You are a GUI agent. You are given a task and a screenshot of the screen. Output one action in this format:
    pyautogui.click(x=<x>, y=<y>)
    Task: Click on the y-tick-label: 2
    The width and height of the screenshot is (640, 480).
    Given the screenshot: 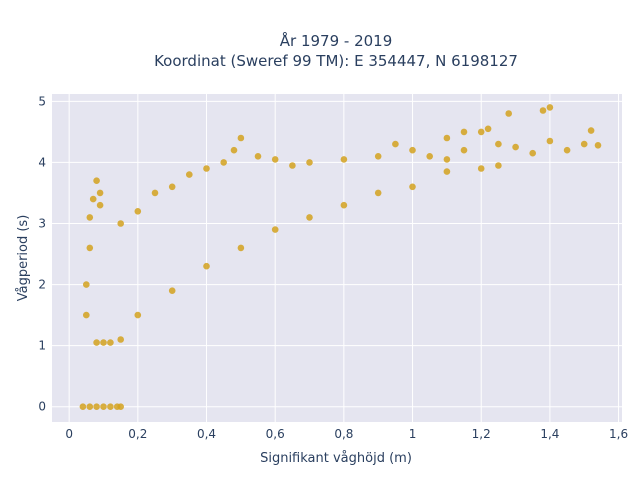 What is the action you would take?
    pyautogui.click(x=42, y=285)
    